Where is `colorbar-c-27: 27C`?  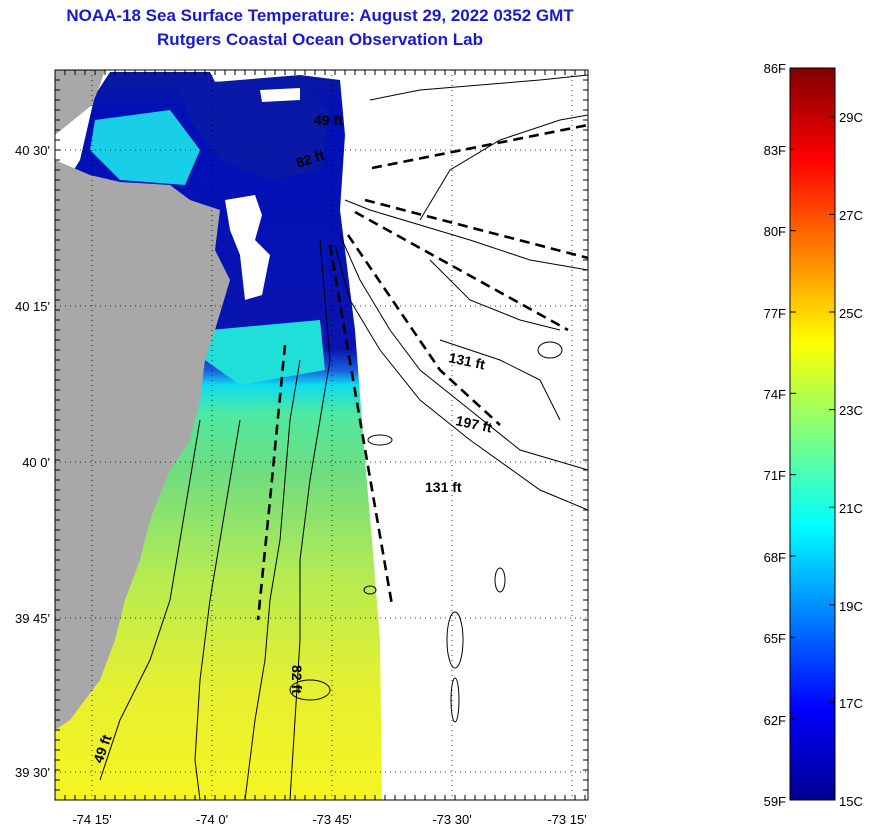 colorbar-c-27: 27C is located at coordinates (851, 215).